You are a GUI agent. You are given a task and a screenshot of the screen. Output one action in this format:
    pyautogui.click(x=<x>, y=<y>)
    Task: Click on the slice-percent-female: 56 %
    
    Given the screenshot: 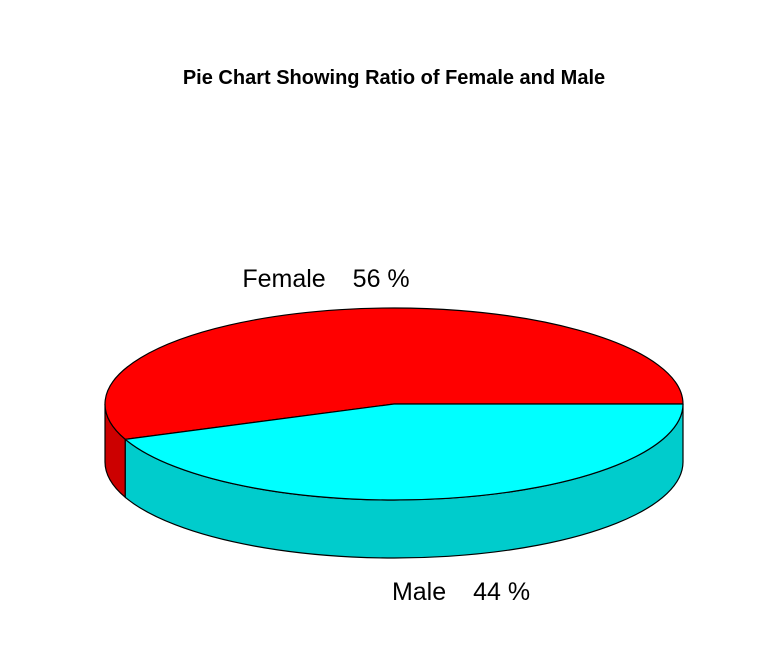 What is the action you would take?
    pyautogui.click(x=381, y=279)
    